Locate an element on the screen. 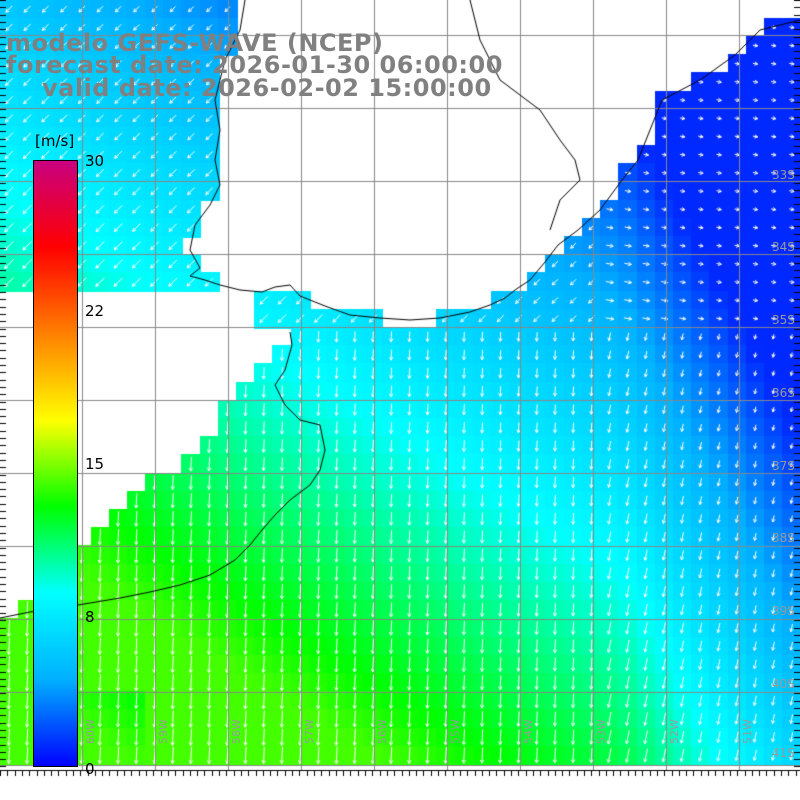 The width and height of the screenshot is (800, 800). lon-label-54w: 54W is located at coordinates (528, 731).